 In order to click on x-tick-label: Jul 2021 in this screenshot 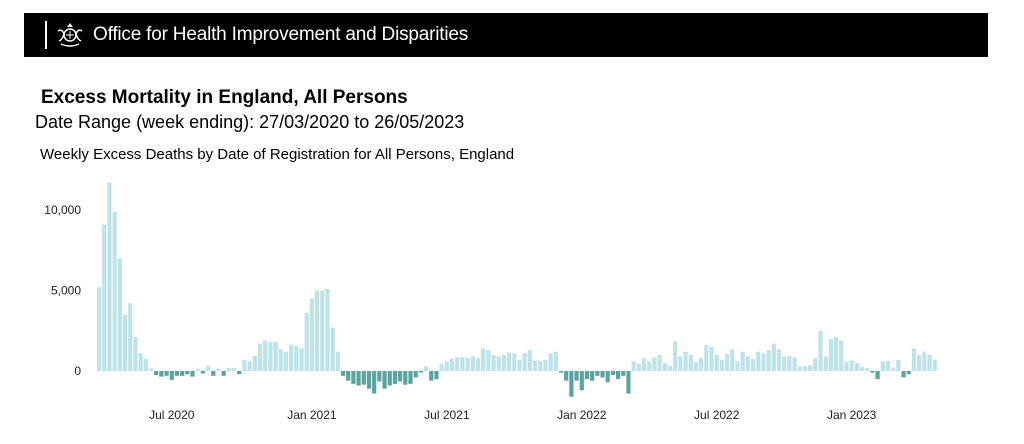, I will do `click(447, 415)`.